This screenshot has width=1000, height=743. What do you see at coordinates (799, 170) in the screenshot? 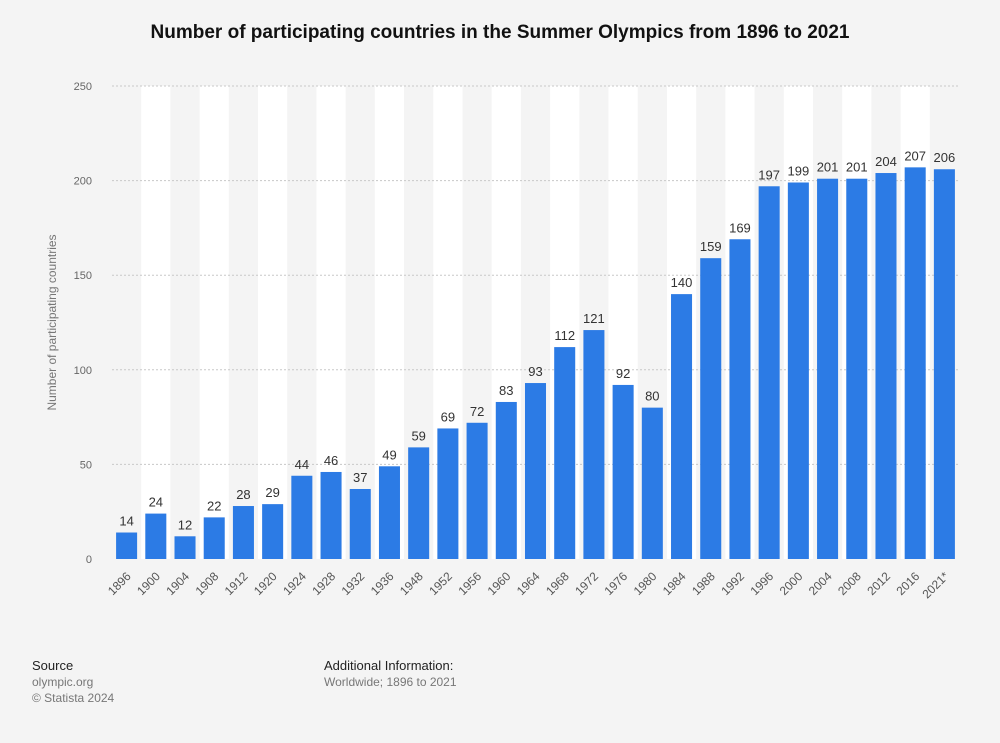
I see `data-label: 199` at bounding box center [799, 170].